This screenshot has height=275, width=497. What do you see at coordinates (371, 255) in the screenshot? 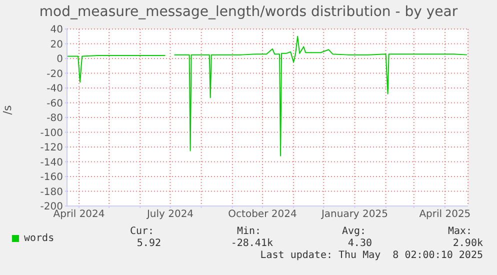
I see `text: Last update: Thu May 8 02:00:10 2025` at bounding box center [371, 255].